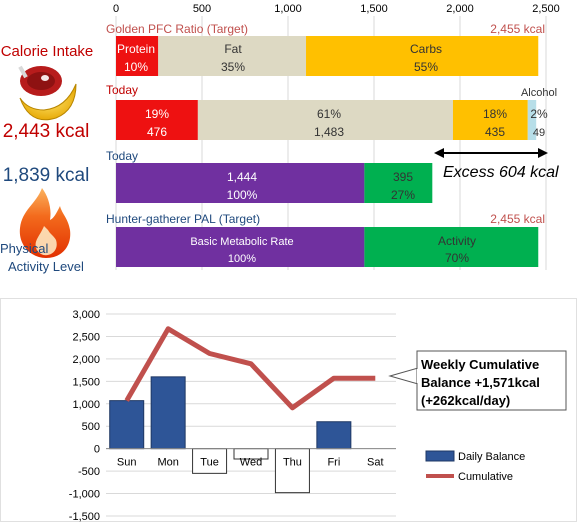  What do you see at coordinates (546, 9) in the screenshot?
I see `top-x-tick-label: 2,500` at bounding box center [546, 9].